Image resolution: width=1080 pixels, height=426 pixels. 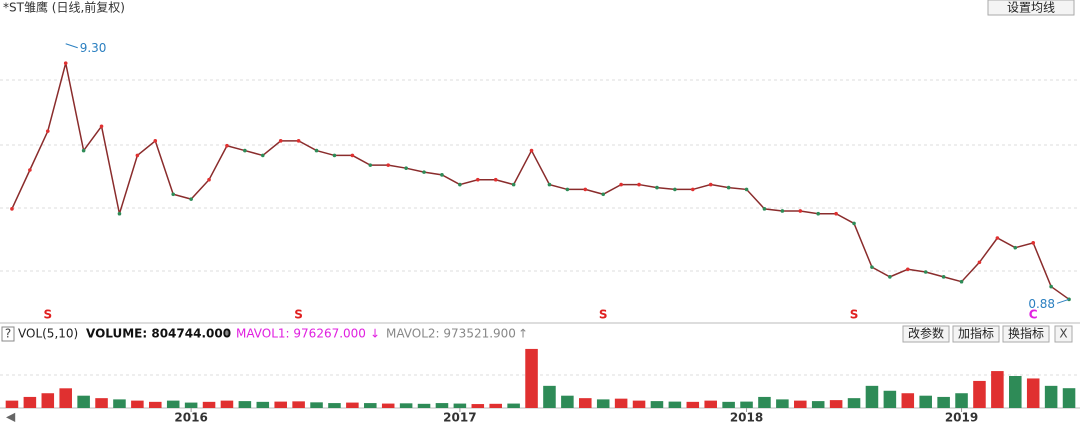 I want to click on mavol1-arrow: ↓, so click(x=375, y=334).